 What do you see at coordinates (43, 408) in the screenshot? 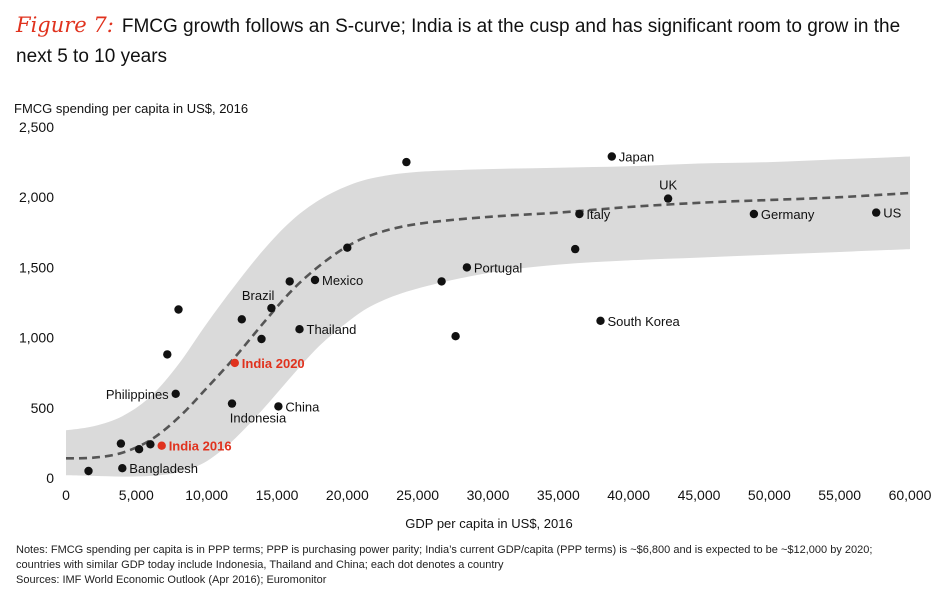
I see `y-tick-label: 500` at bounding box center [43, 408].